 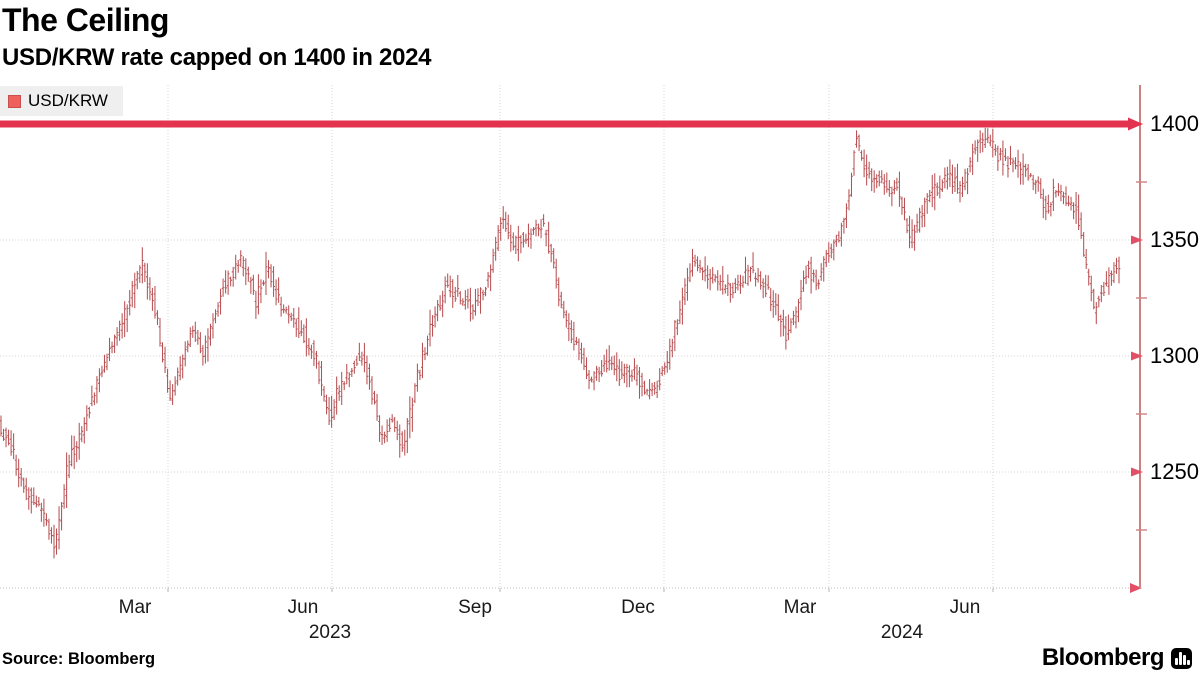 I want to click on y-axis-label: 1350, so click(x=1174, y=239).